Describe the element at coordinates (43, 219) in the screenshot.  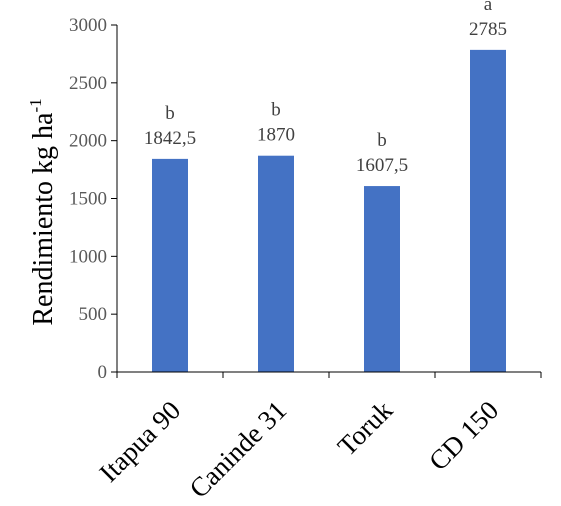
I see `y-axis-title-text: Rendimiento kg ha` at that location.